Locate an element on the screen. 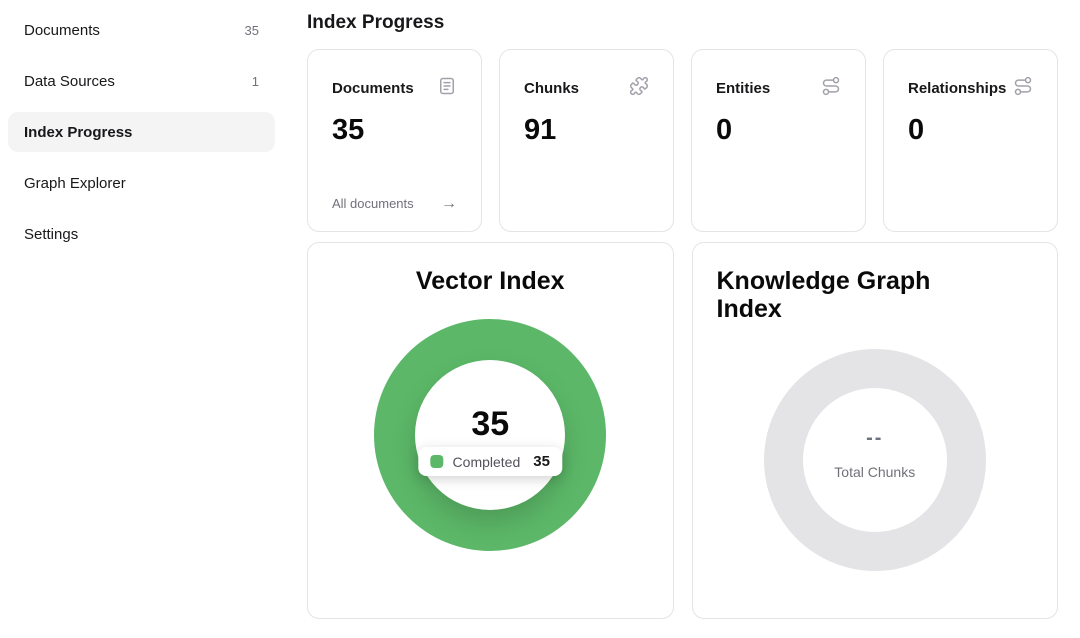 The width and height of the screenshot is (1080, 638). knowledge-graph-donut-chart: -- Total Chunks is located at coordinates (874, 460).